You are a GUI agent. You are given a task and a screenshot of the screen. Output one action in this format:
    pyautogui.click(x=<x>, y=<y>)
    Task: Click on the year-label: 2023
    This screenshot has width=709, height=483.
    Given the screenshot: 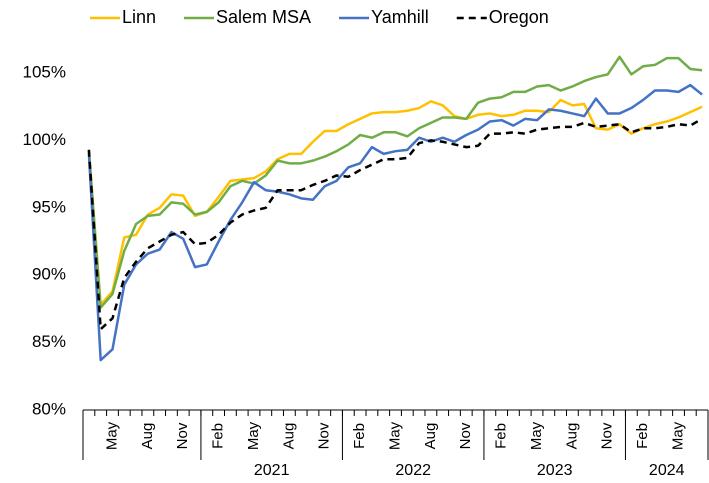 What is the action you would take?
    pyautogui.click(x=555, y=470)
    